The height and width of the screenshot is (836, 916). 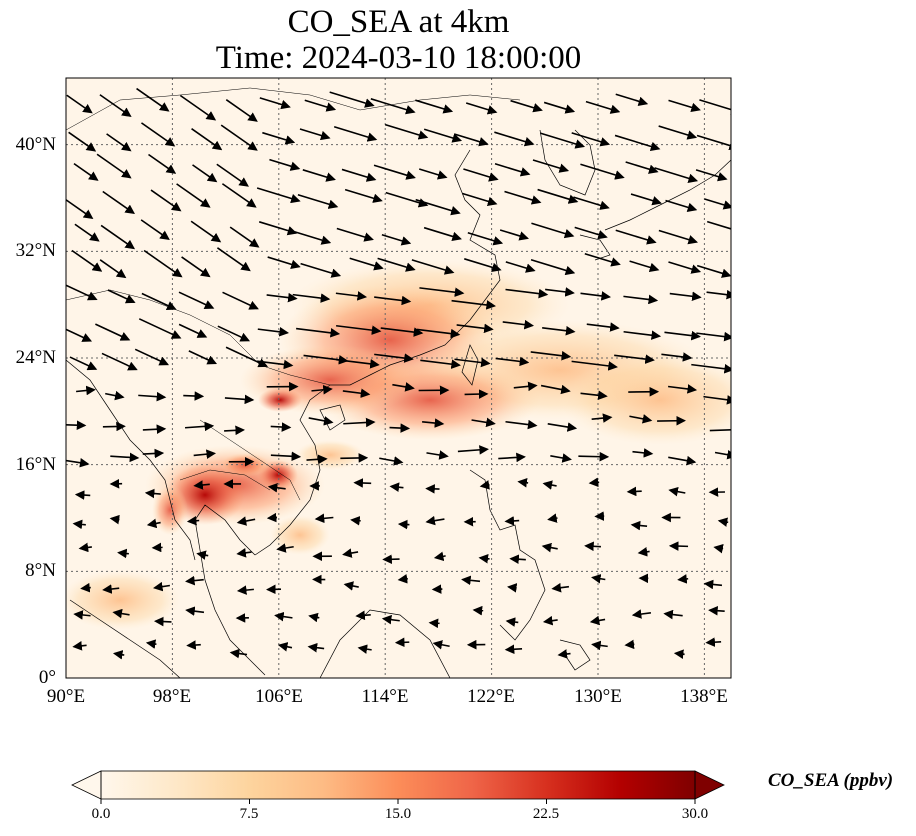 What do you see at coordinates (598, 696) in the screenshot?
I see `x-tick-label: 130°E` at bounding box center [598, 696].